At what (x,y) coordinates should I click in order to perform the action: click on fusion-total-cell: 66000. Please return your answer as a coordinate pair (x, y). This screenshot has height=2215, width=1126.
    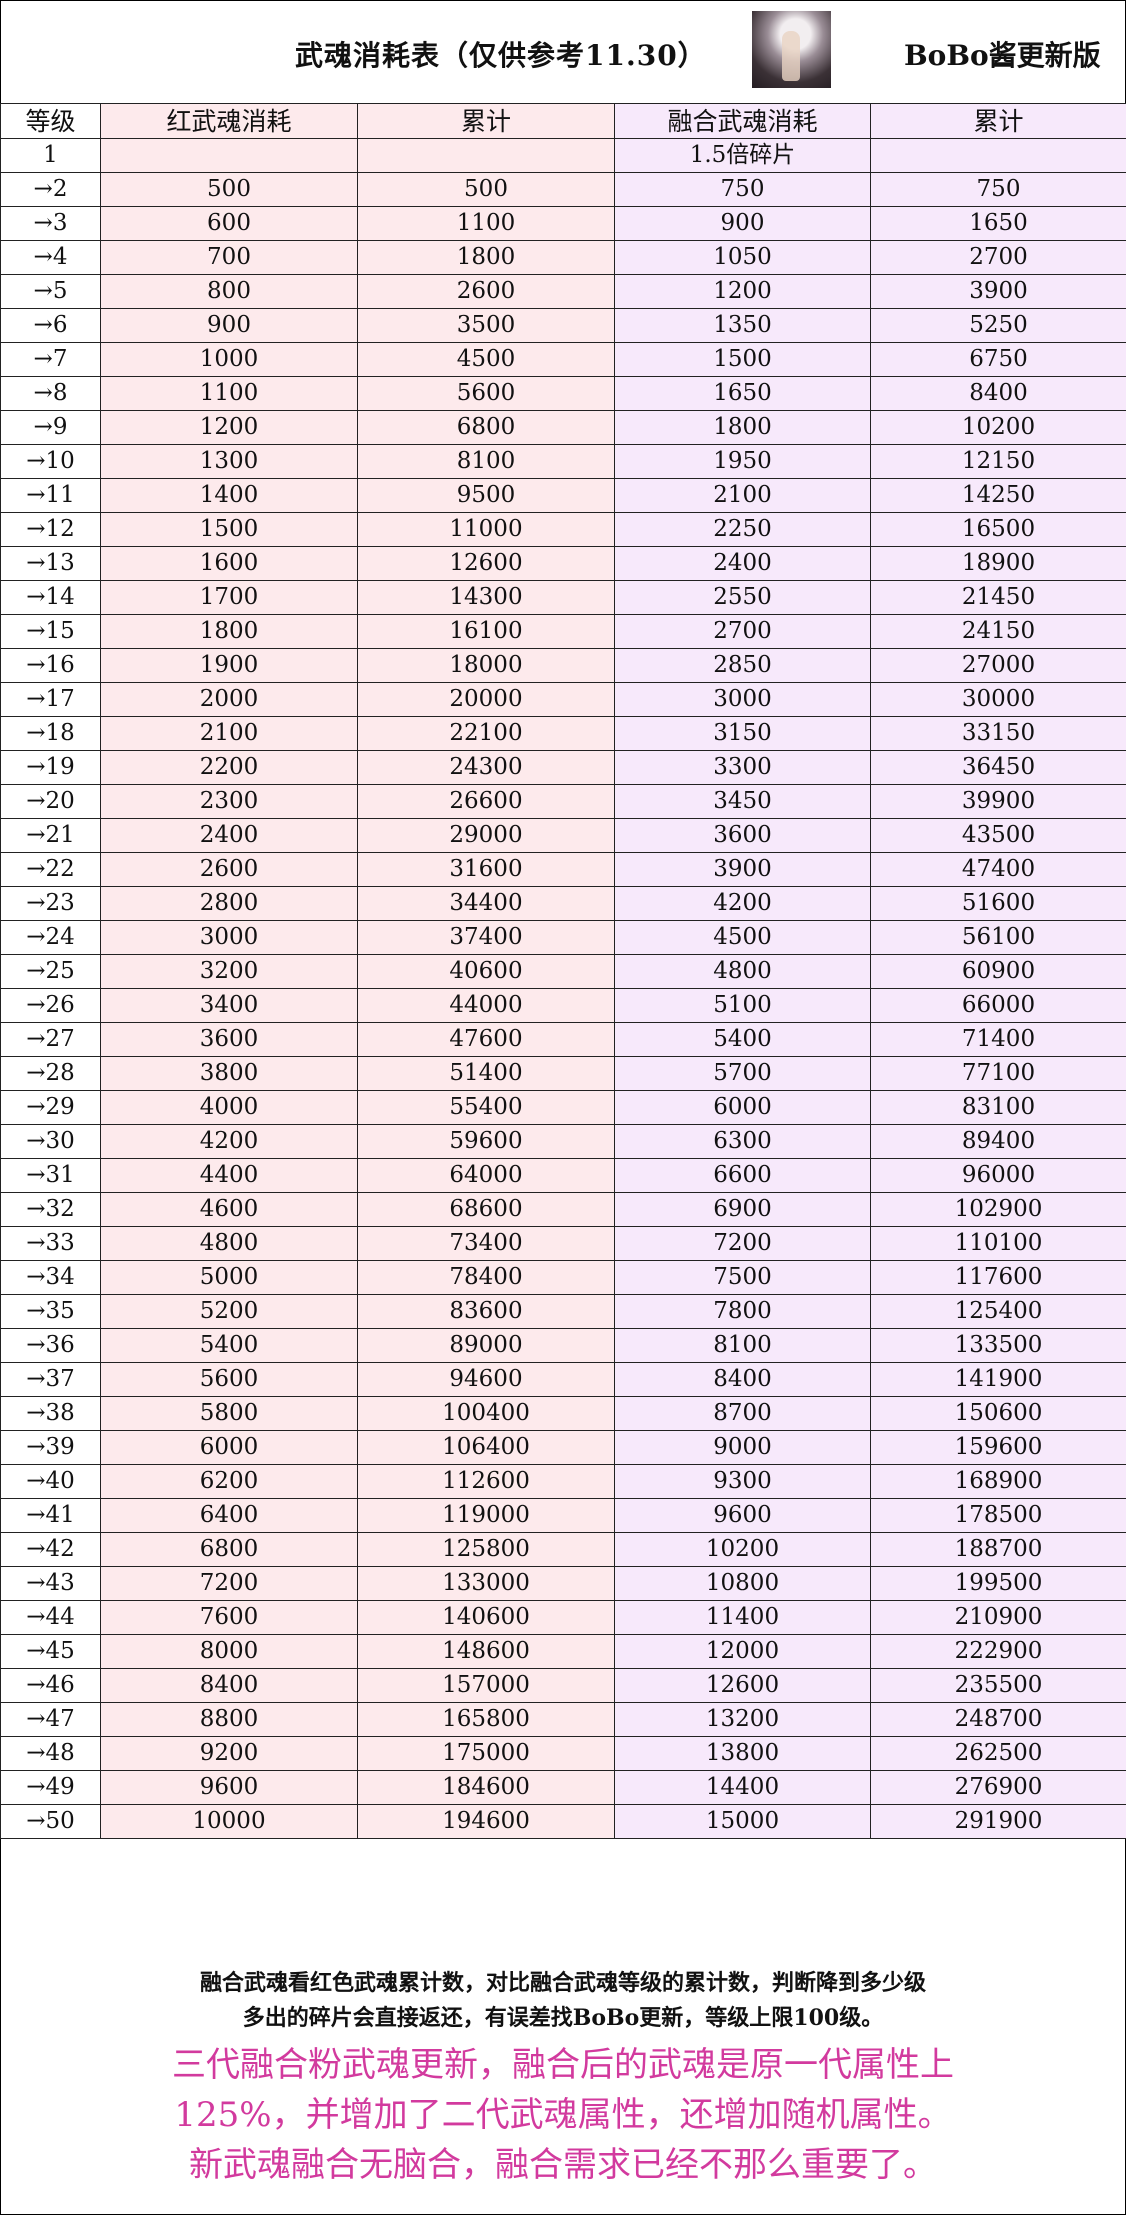
    Looking at the image, I should click on (998, 1005).